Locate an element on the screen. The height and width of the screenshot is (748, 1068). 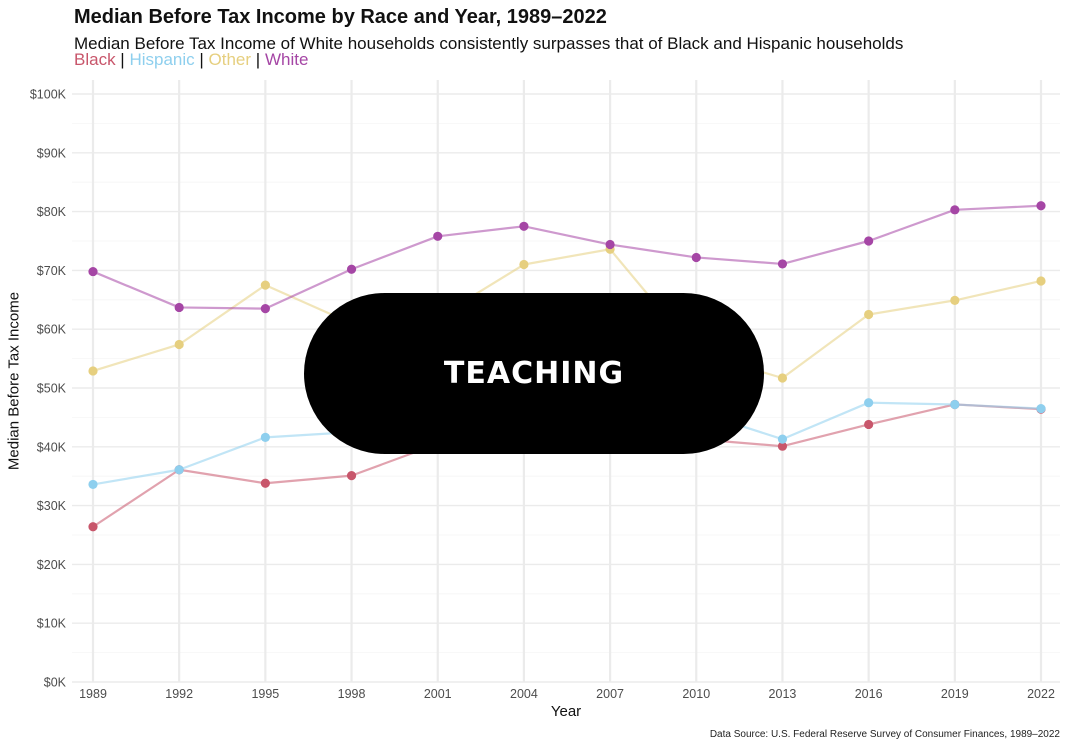
x-tick-label: 2007 is located at coordinates (610, 694).